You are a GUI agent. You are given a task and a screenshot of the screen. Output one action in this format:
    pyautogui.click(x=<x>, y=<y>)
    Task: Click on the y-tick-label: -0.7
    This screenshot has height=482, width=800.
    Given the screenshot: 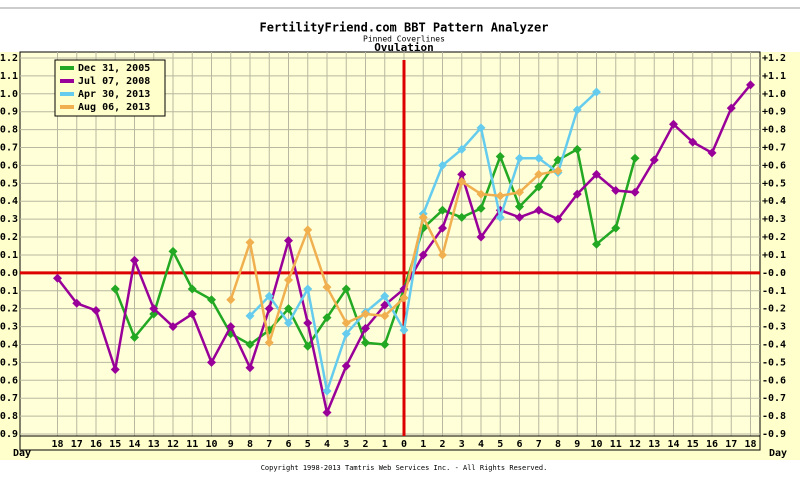 What is the action you would take?
    pyautogui.click(x=9, y=398)
    